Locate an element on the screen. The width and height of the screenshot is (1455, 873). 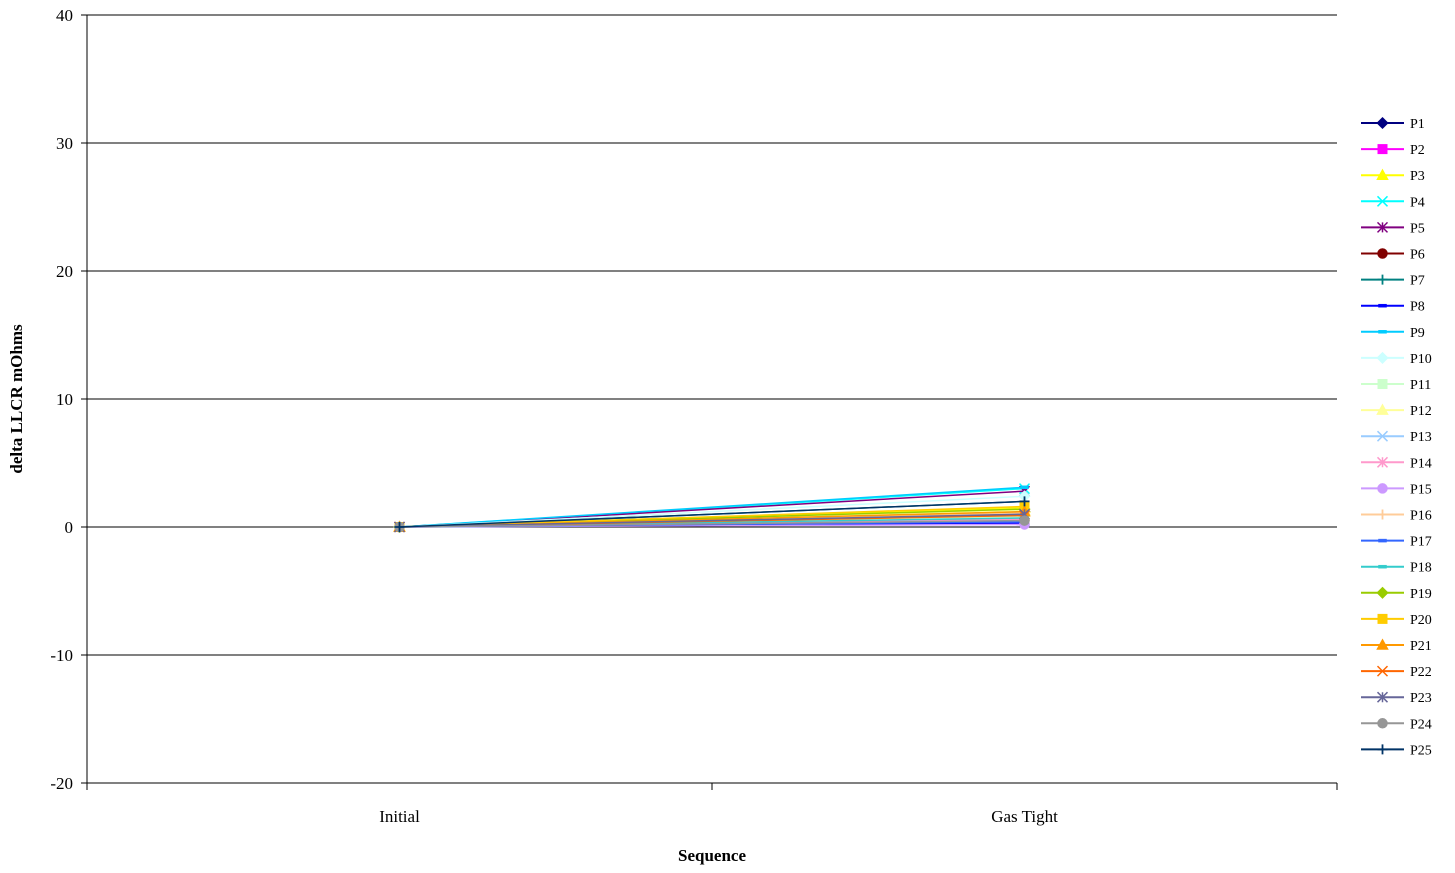
legend-item-p23: P23 is located at coordinates (1396, 698).